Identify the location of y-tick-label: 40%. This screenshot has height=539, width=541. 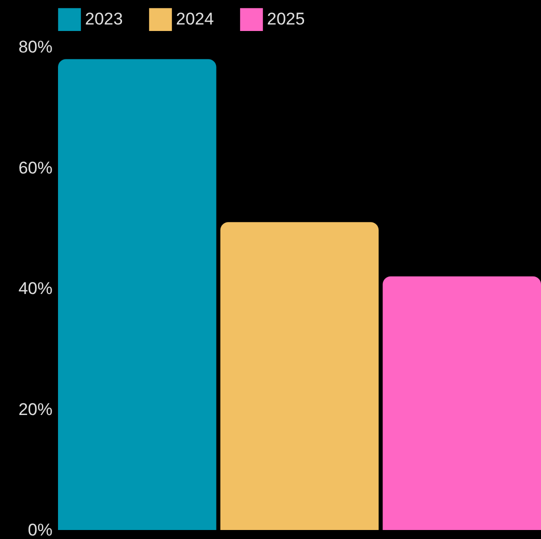
(35, 288).